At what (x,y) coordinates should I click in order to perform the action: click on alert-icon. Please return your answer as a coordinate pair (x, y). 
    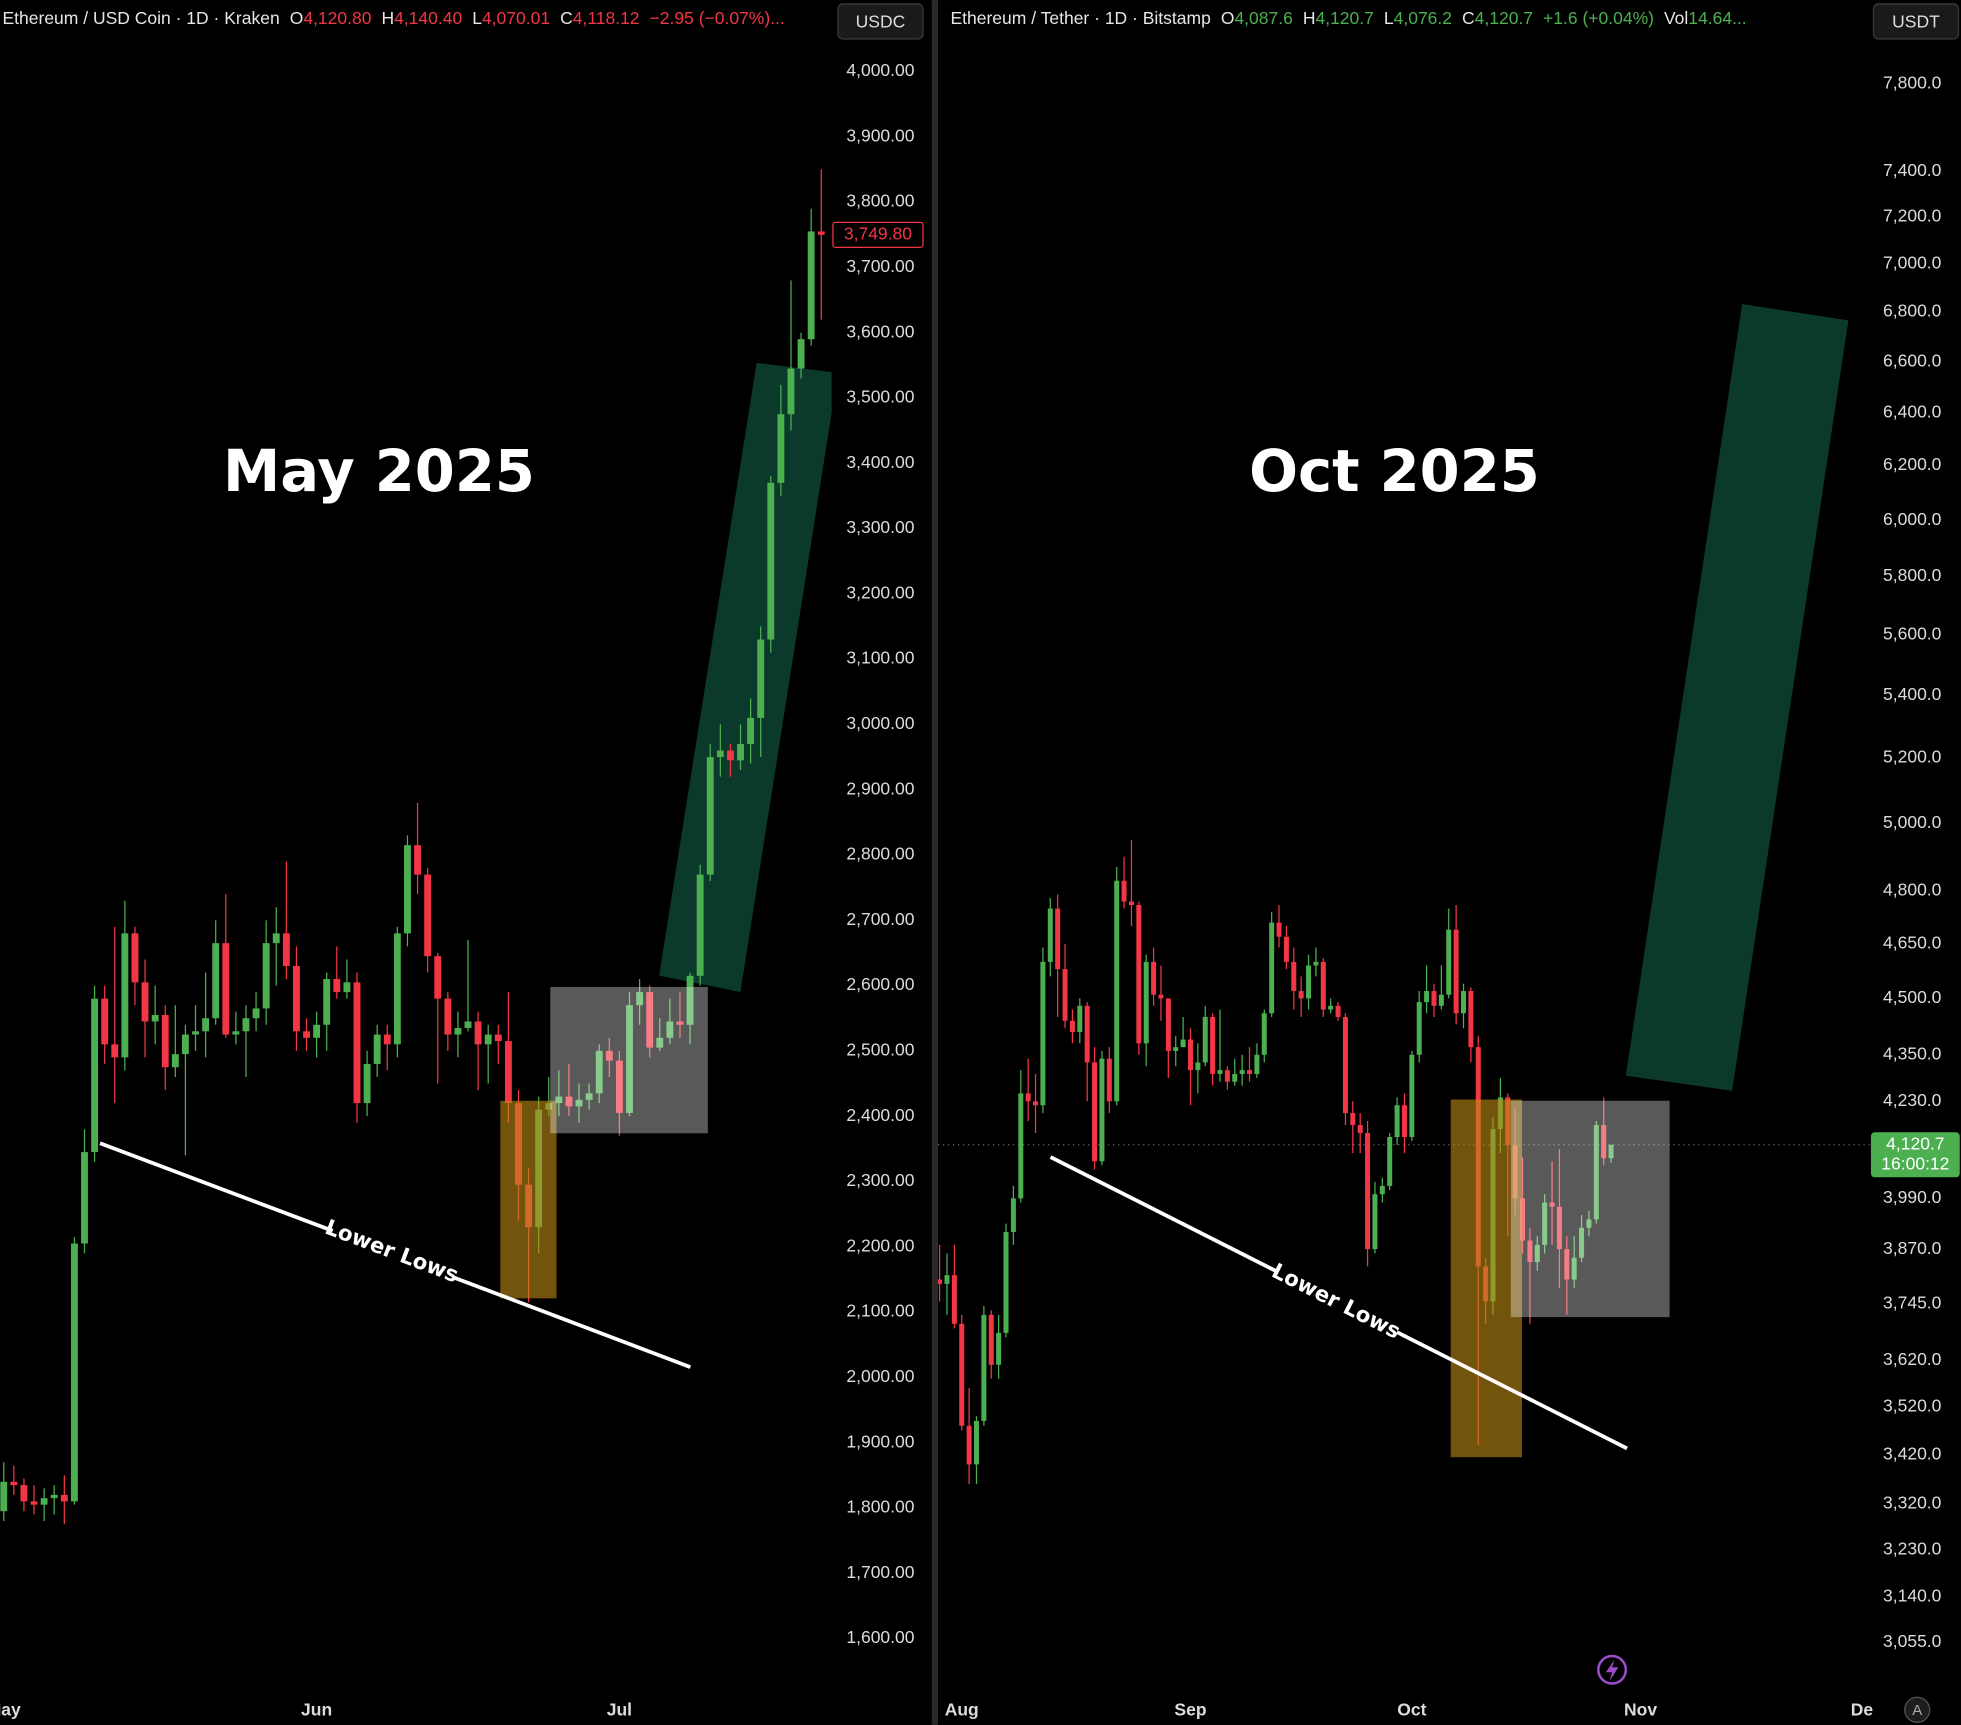
    Looking at the image, I should click on (1612, 1669).